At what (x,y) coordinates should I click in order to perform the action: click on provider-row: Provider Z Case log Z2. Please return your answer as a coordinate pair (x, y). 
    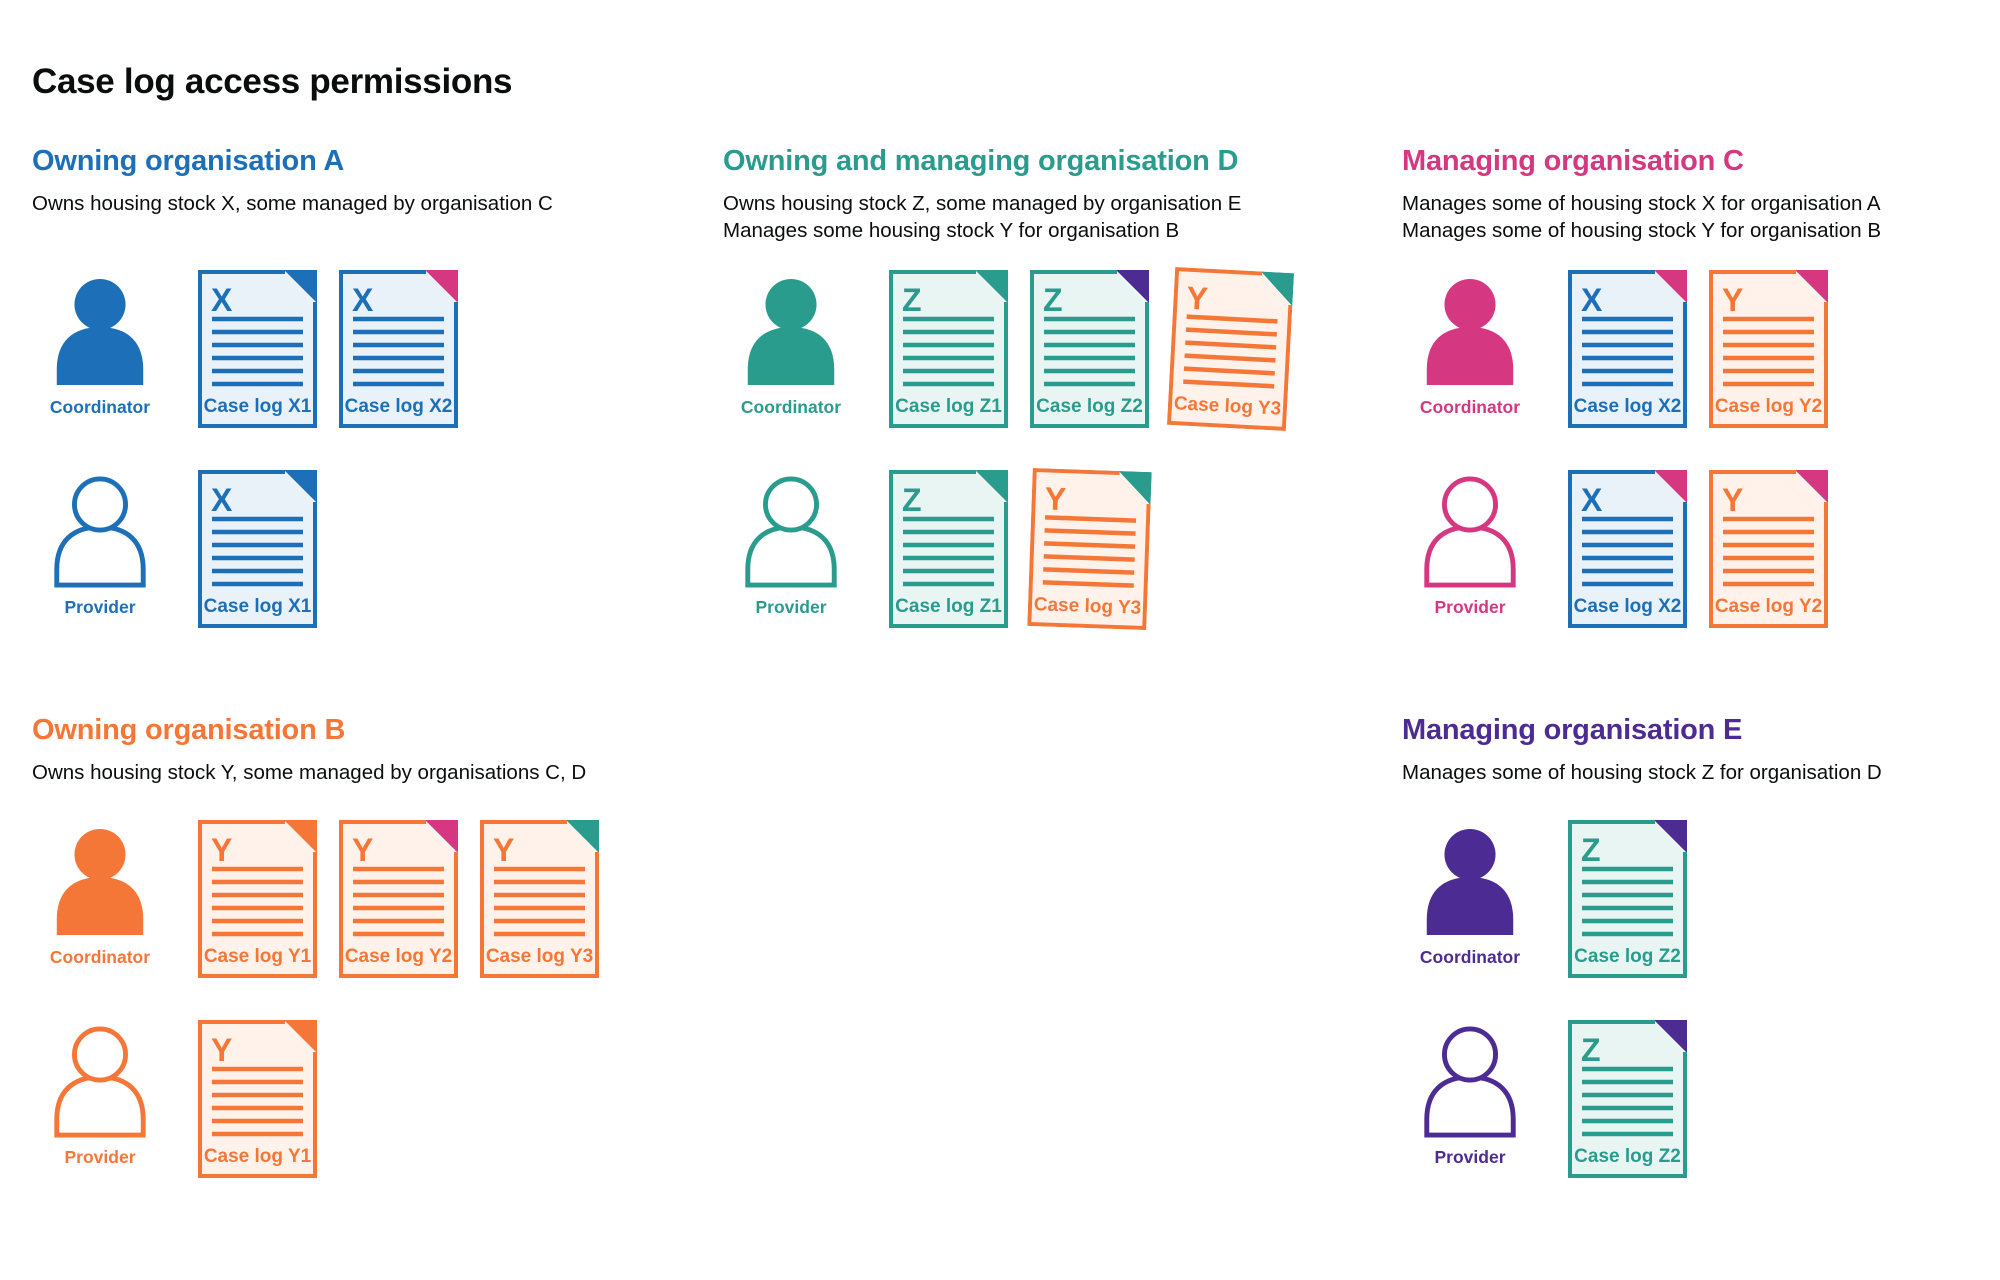
    Looking at the image, I should click on (1701, 1099).